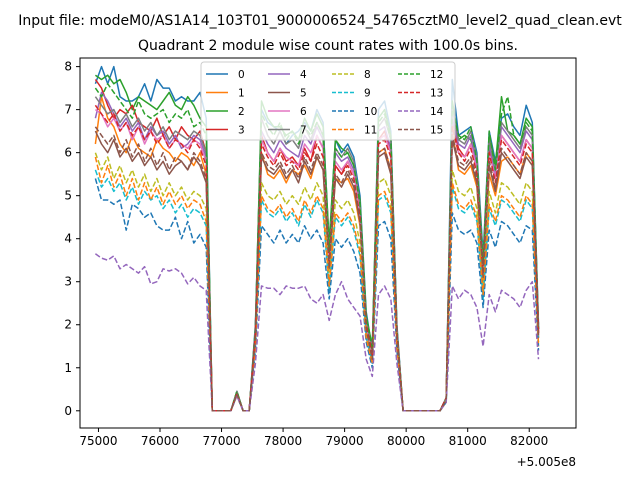 Image resolution: width=640 pixels, height=480 pixels. What do you see at coordinates (98, 441) in the screenshot?
I see `x-tick-label: 75000` at bounding box center [98, 441].